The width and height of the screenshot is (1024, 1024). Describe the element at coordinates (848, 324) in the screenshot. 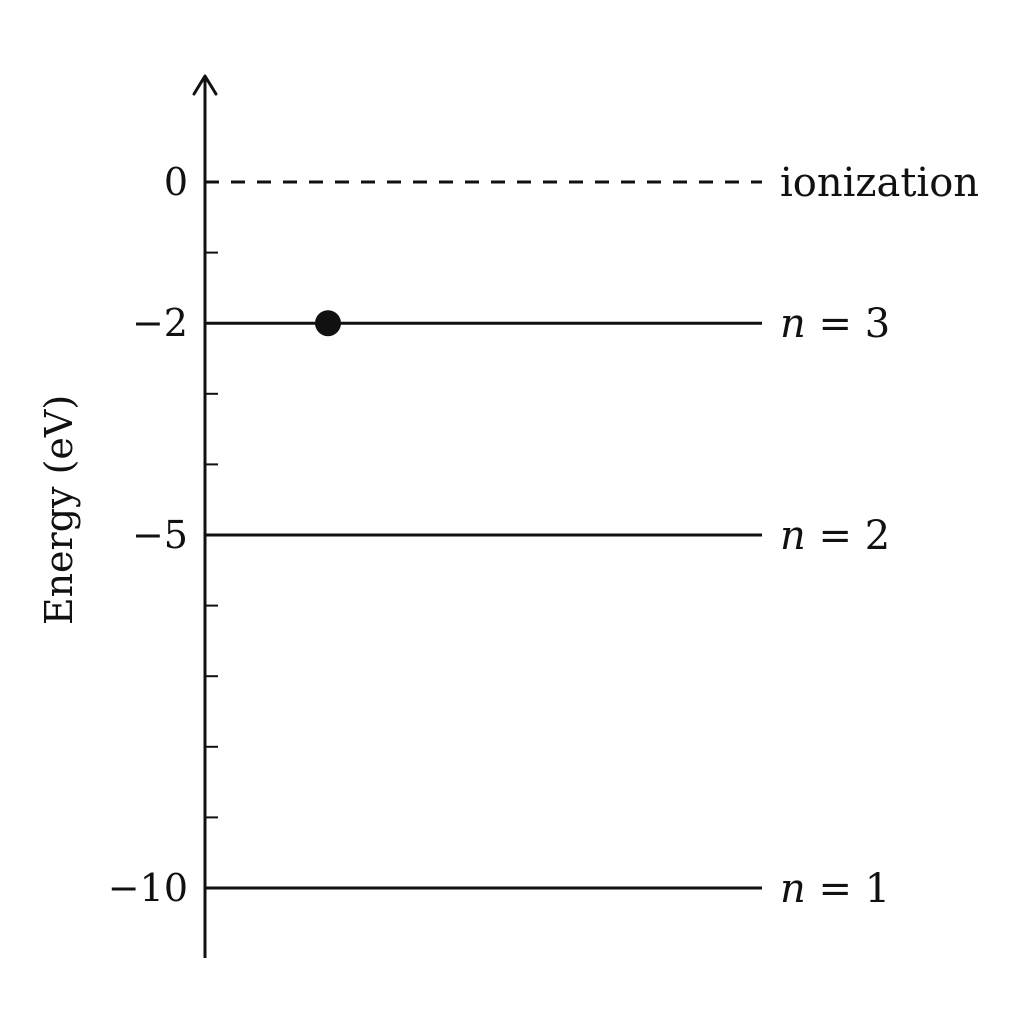

I see `level-quantum-number-value: = 3` at that location.